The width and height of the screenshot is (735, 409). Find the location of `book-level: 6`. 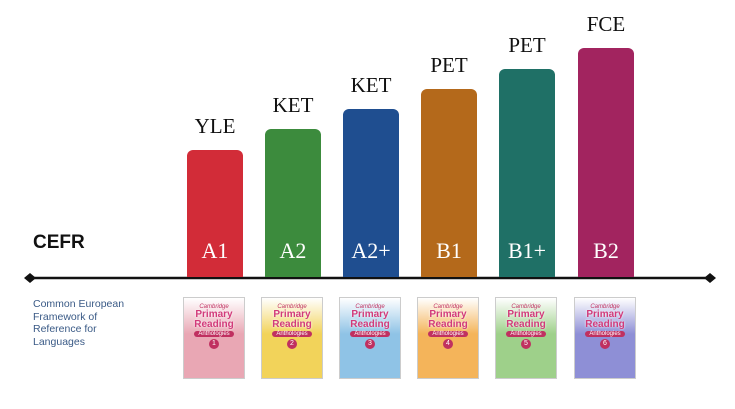

book-level: 6 is located at coordinates (605, 344).